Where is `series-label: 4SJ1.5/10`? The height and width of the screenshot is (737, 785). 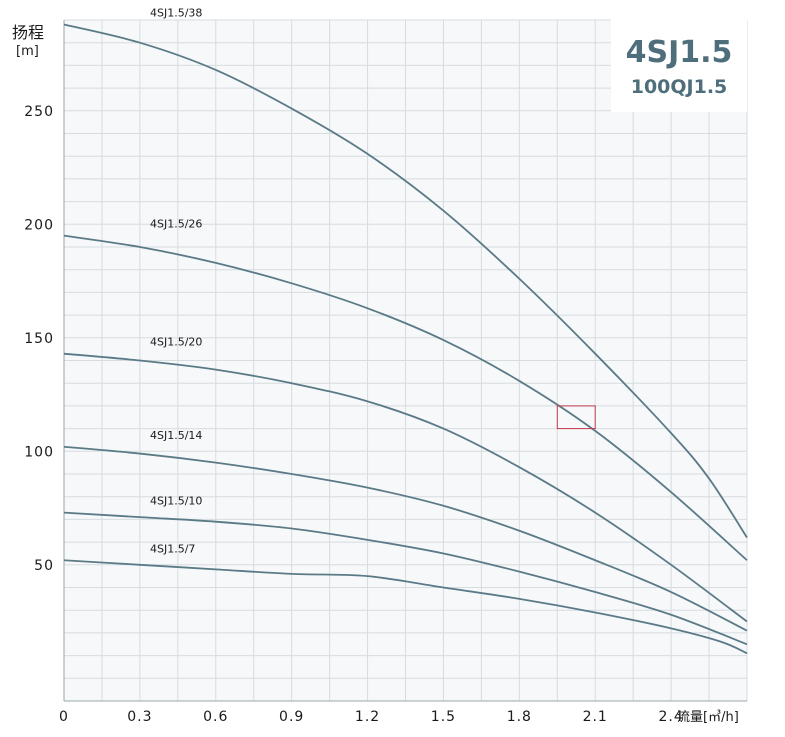
series-label: 4SJ1.5/10 is located at coordinates (176, 501).